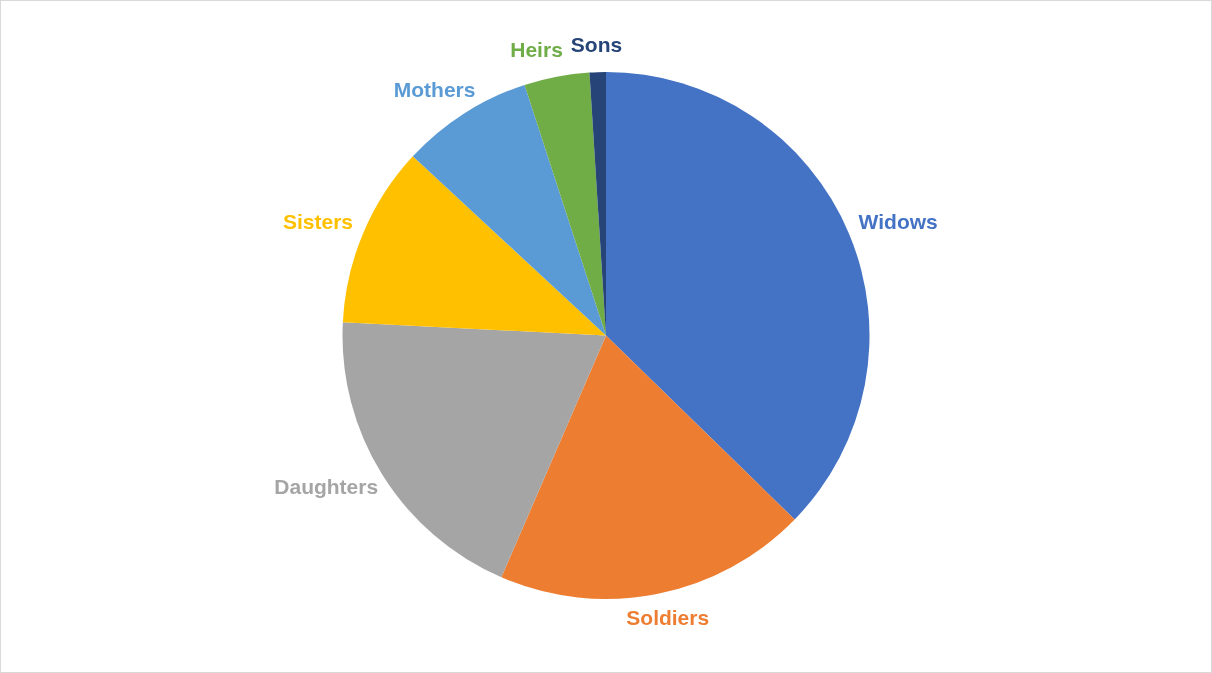 This screenshot has width=1212, height=673. Describe the element at coordinates (318, 221) in the screenshot. I see `slice-label: Sisters` at that location.